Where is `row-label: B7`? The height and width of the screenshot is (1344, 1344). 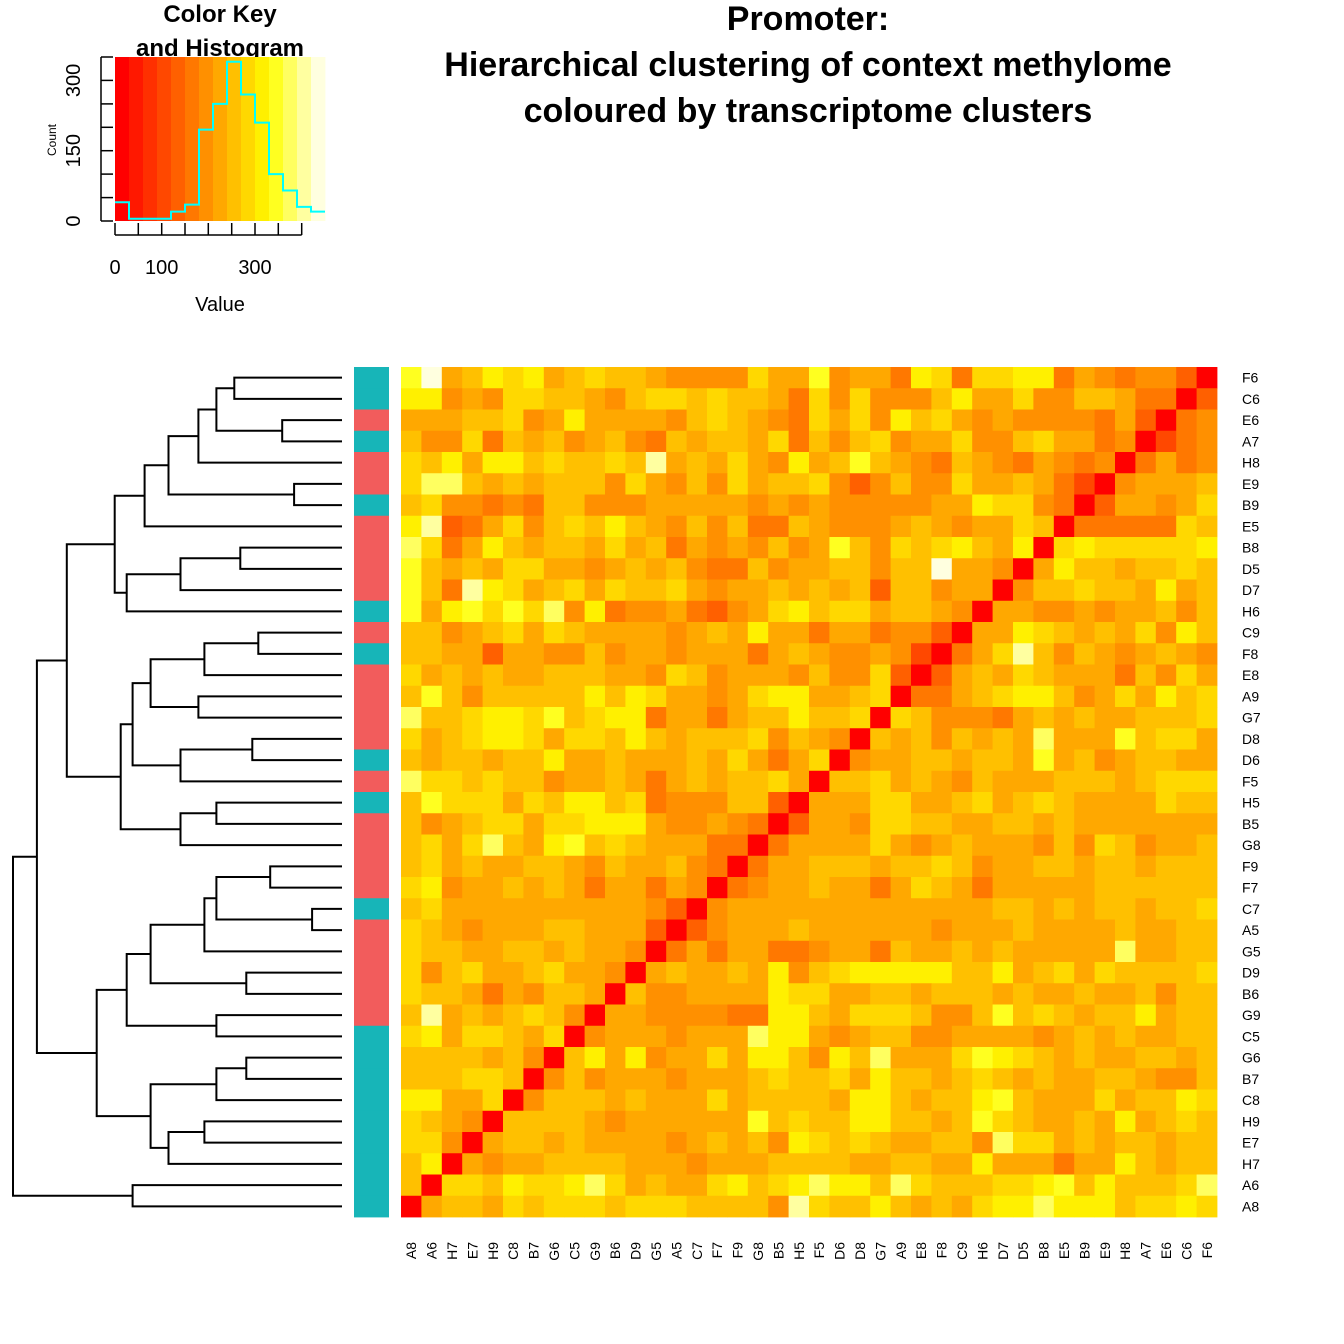
row-label: B7 is located at coordinates (1250, 1079).